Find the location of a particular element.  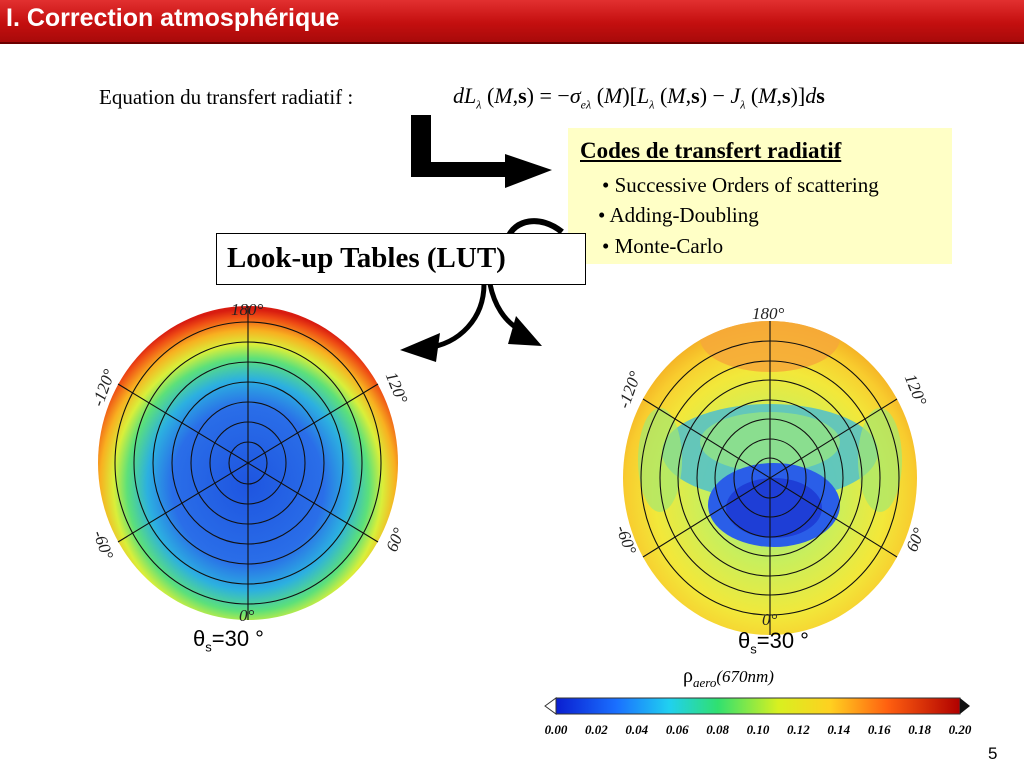

right-theta-symbol: θ is located at coordinates (744, 640).